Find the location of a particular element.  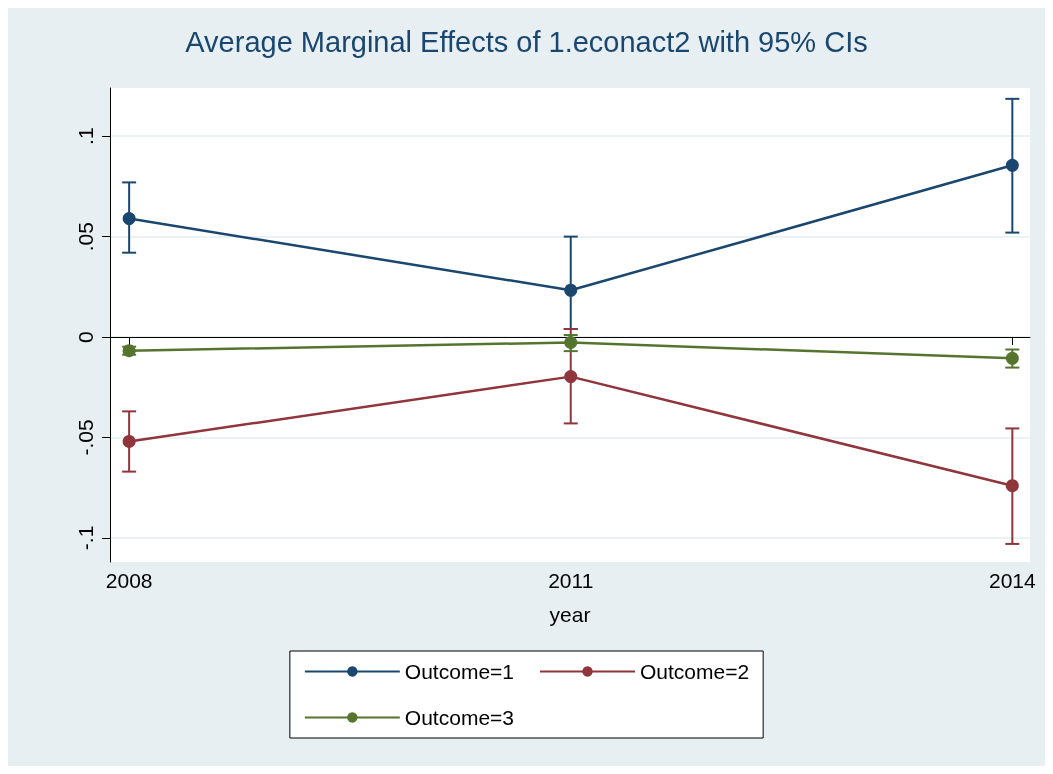

x-axis-title: year is located at coordinates (570, 614).